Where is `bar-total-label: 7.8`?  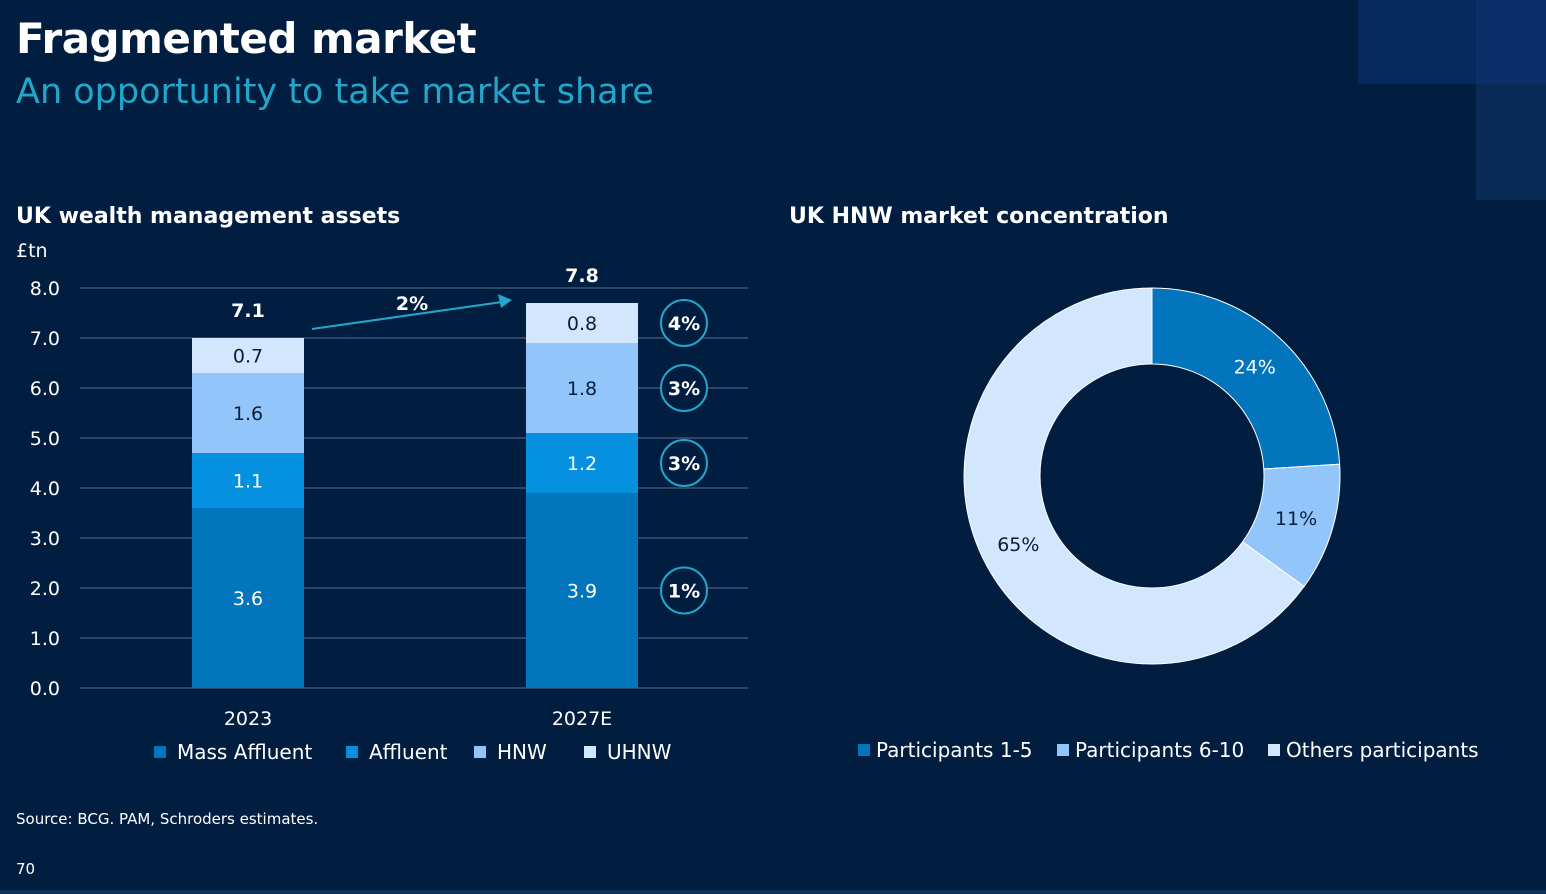 bar-total-label: 7.8 is located at coordinates (582, 276).